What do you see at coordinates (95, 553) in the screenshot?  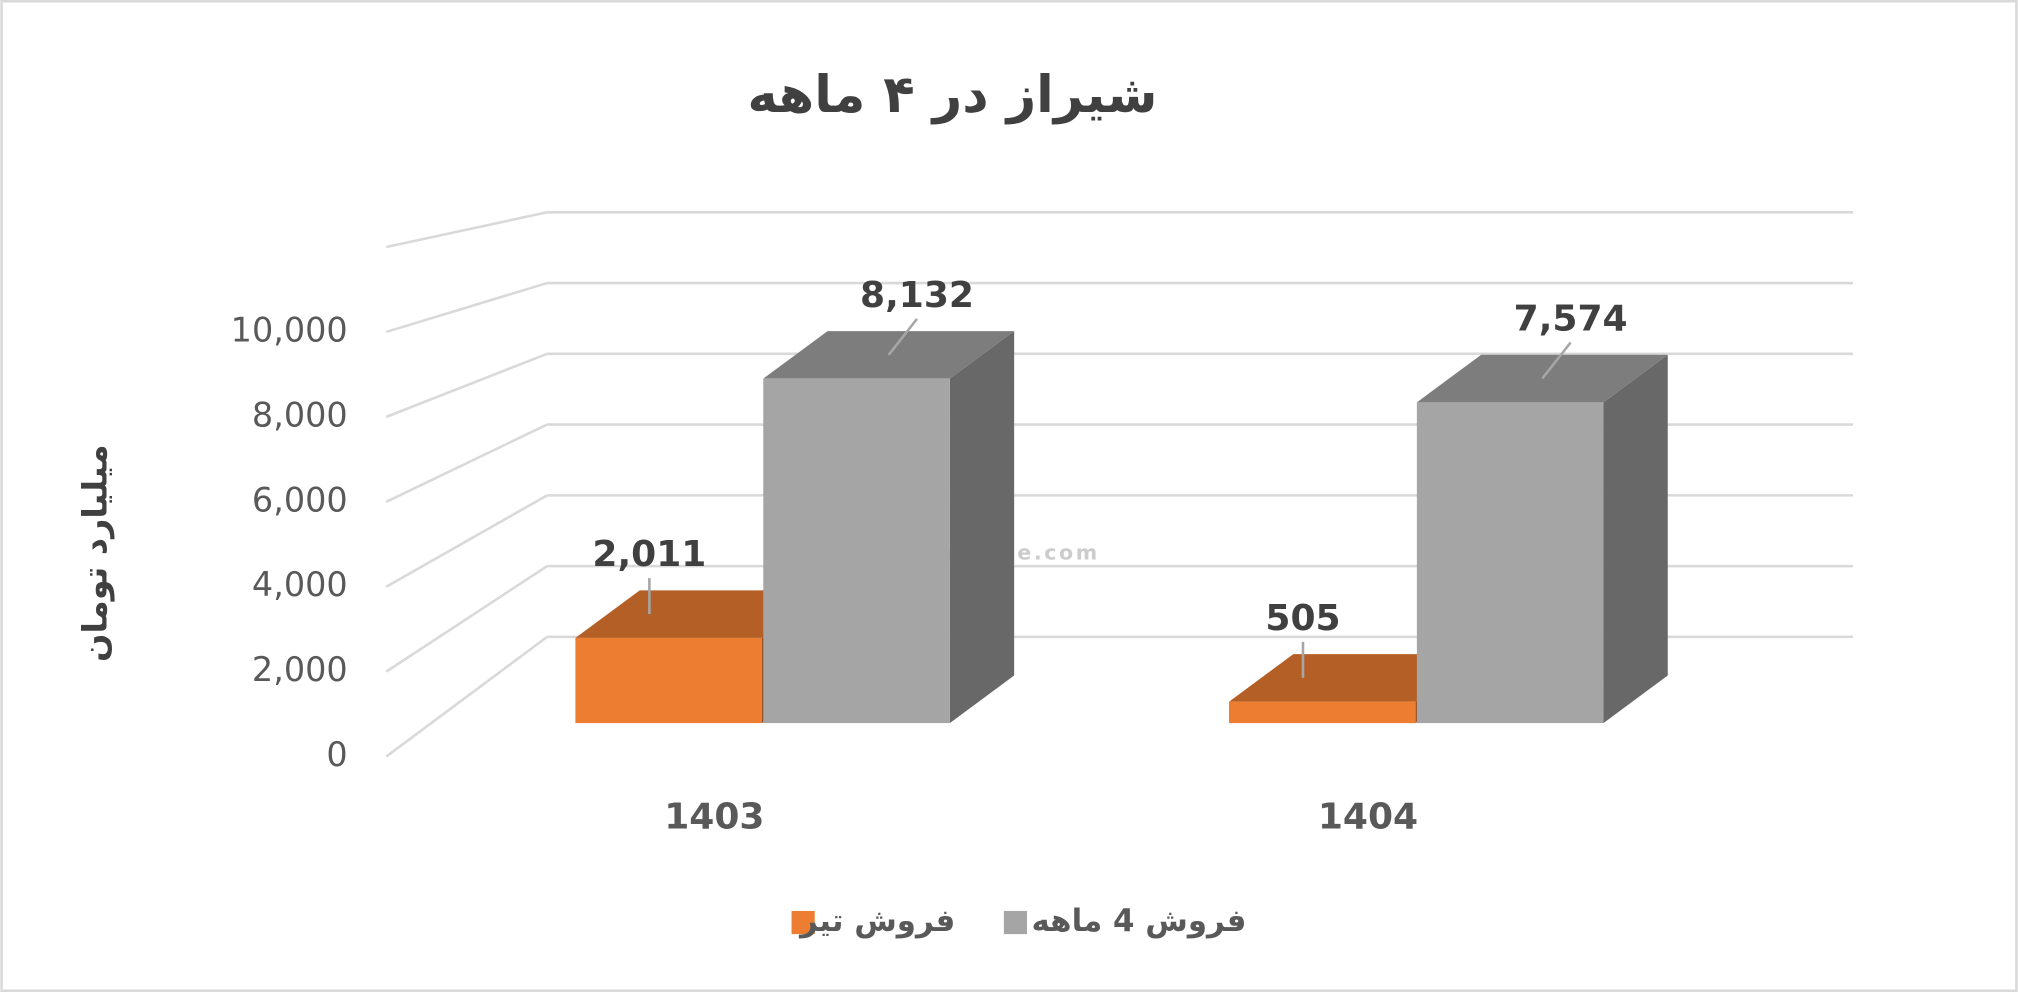 I see `y-axis-label: میلیارد تومان` at bounding box center [95, 553].